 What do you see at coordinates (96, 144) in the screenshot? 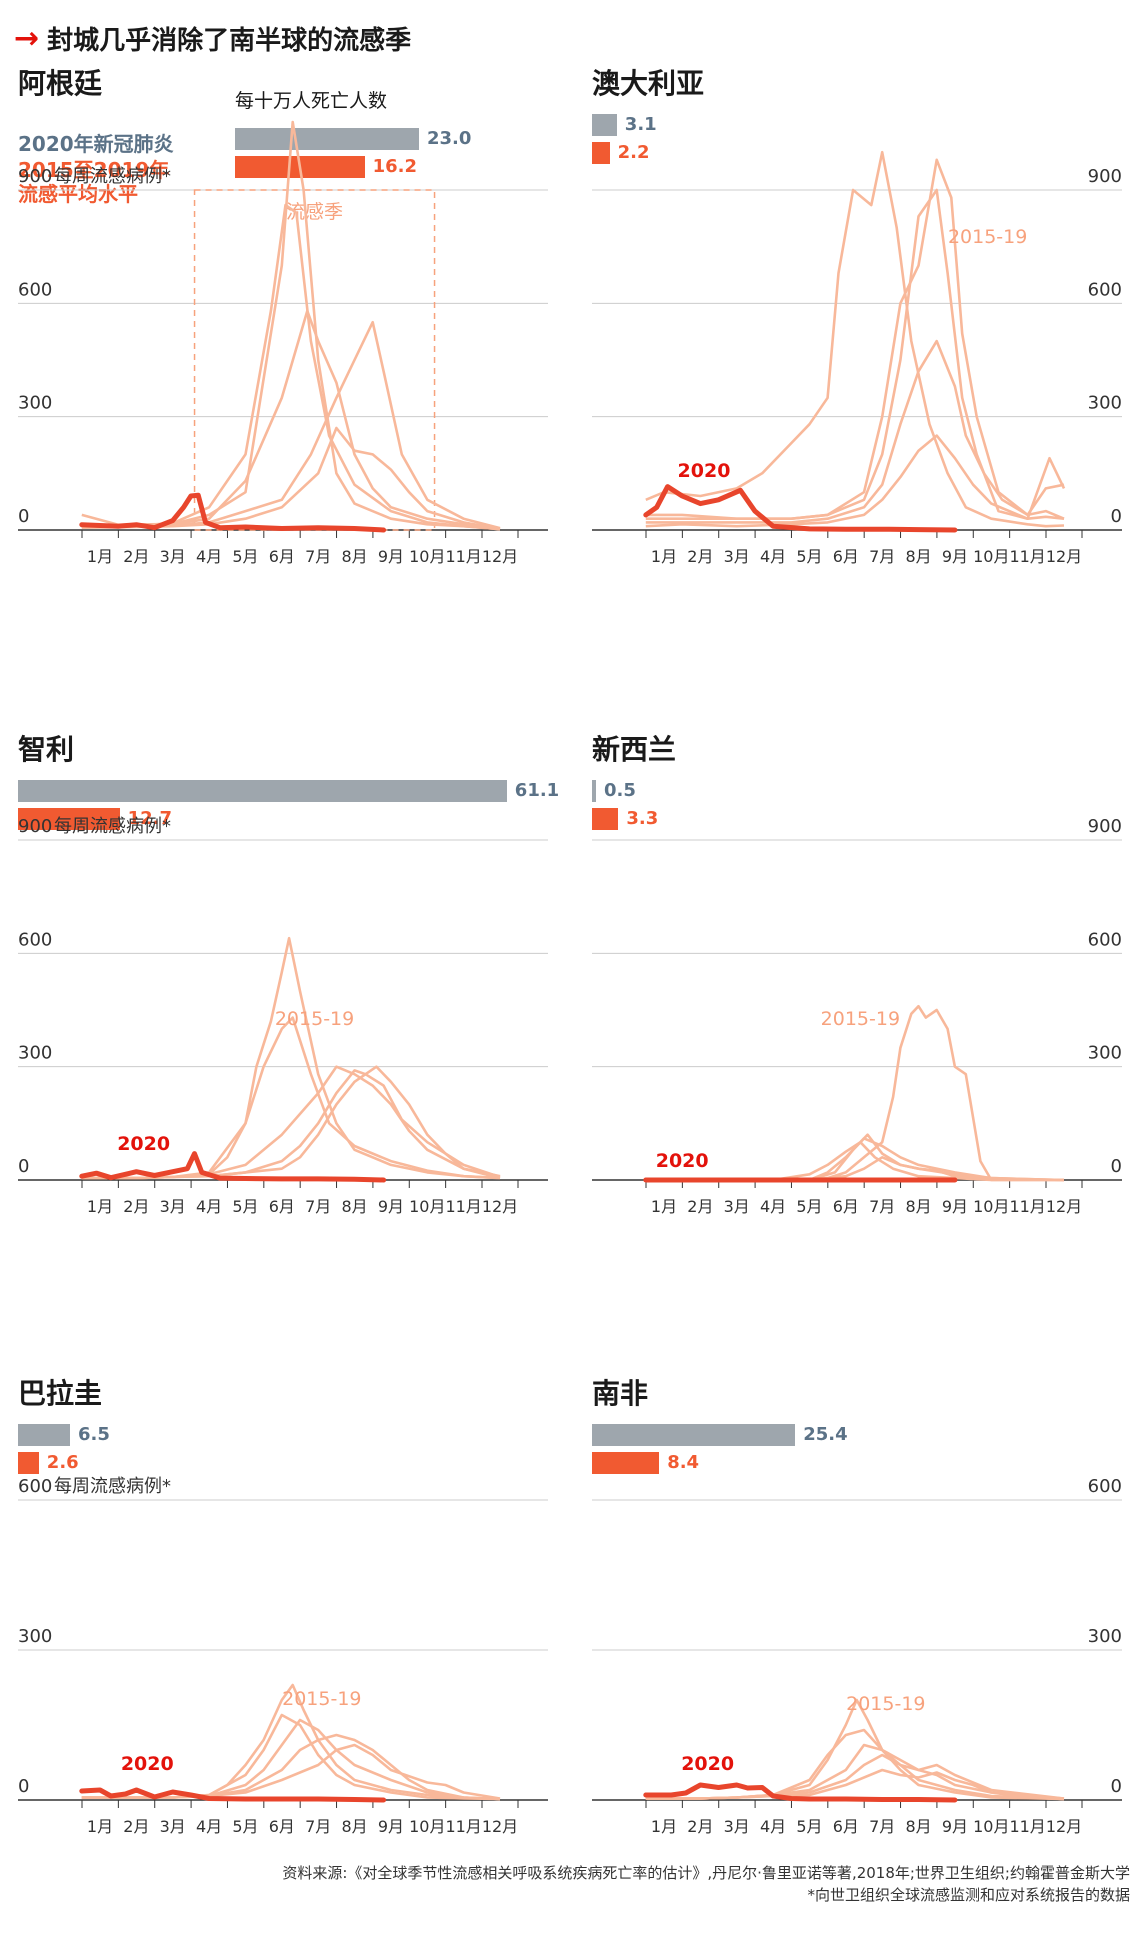
I see `legend-covid: 2020年新冠肺炎` at bounding box center [96, 144].